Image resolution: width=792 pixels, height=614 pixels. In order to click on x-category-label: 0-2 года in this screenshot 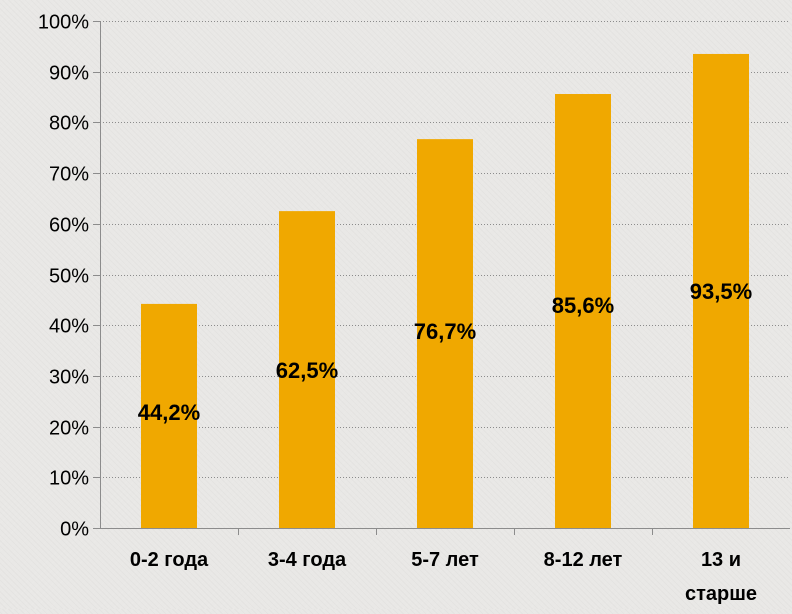, I will do `click(169, 560)`.